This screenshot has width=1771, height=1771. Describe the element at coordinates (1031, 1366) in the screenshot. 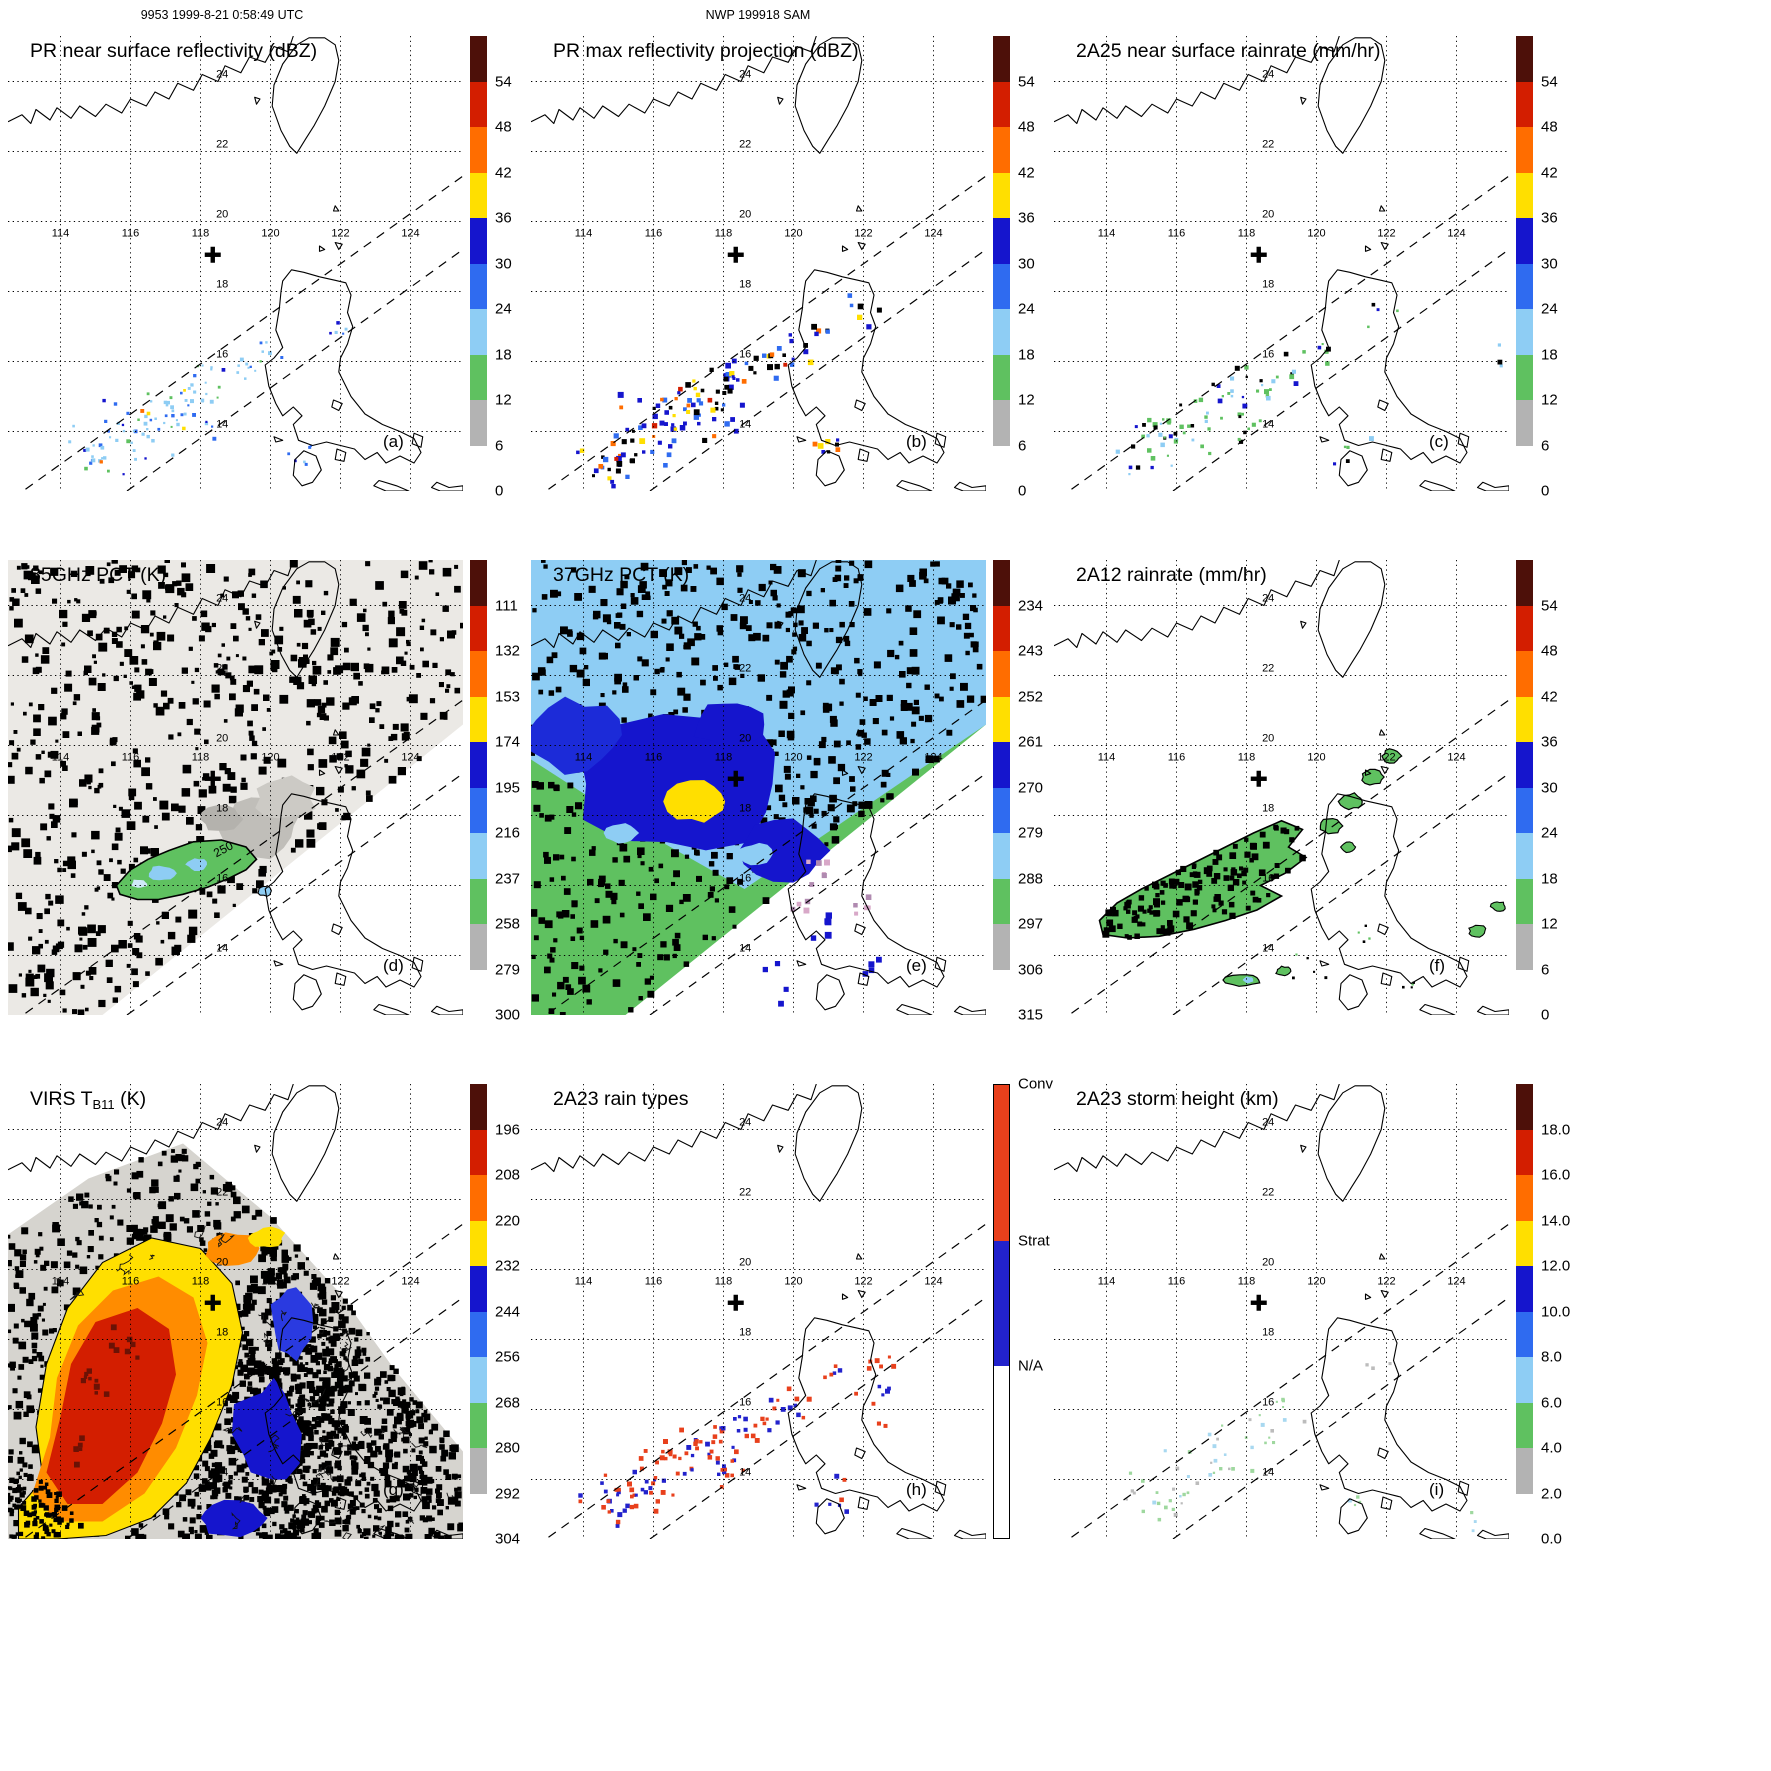

I see `colorbar-category-label: N/A` at that location.